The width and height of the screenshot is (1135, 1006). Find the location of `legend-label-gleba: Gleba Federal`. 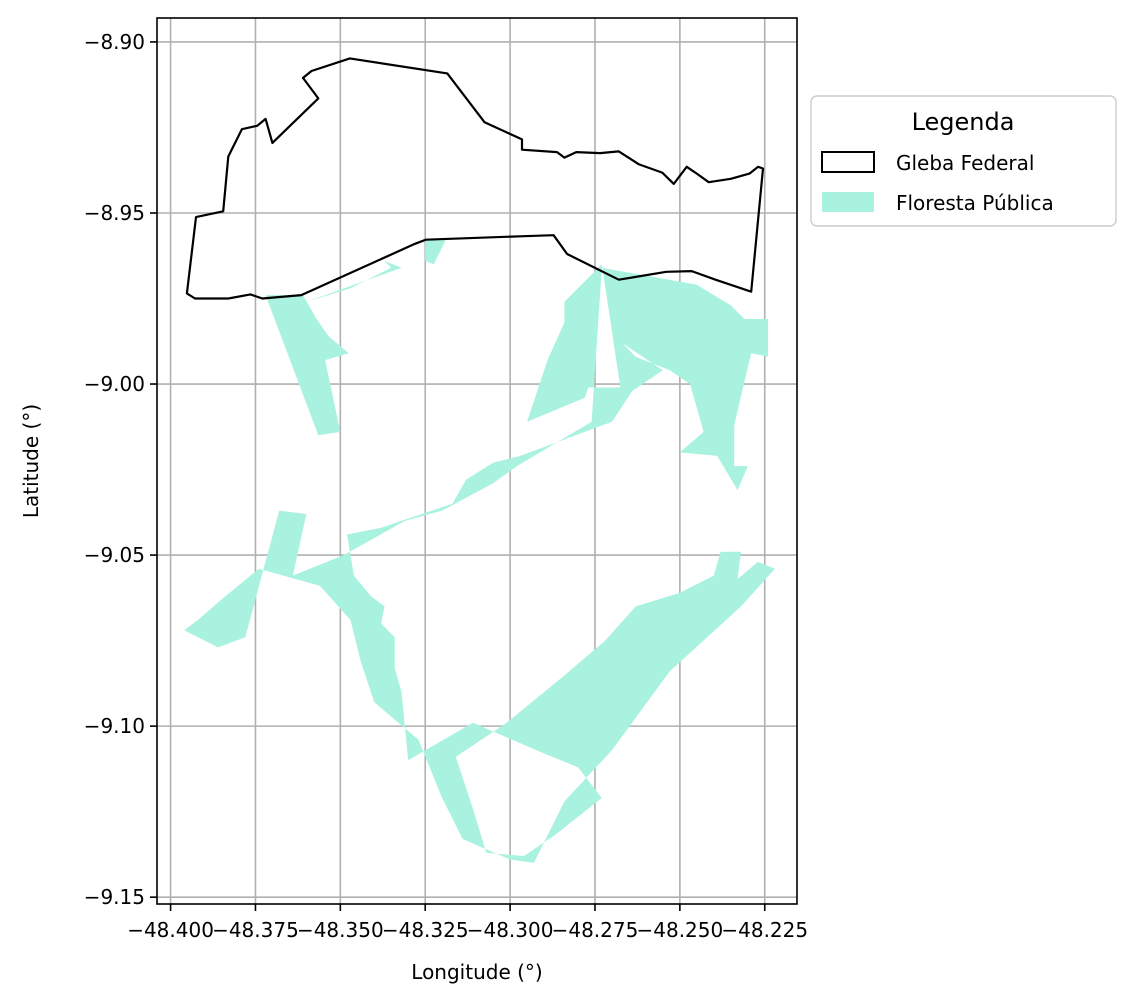

legend-label-gleba: Gleba Federal is located at coordinates (965, 163).